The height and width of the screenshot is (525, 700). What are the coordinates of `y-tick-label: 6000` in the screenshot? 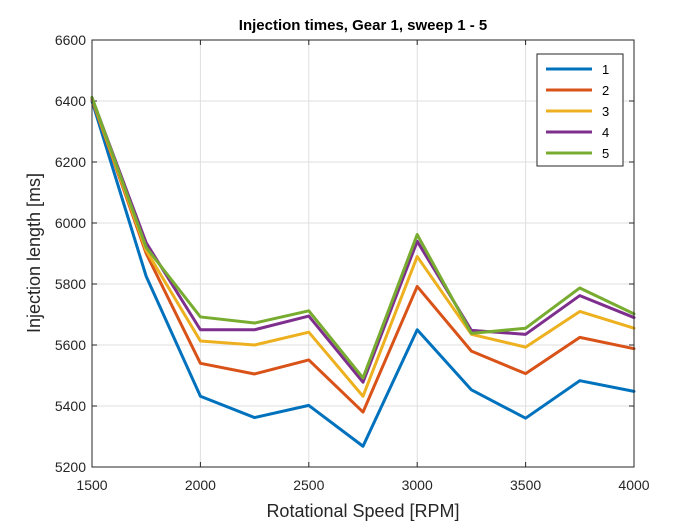 It's located at (70, 223).